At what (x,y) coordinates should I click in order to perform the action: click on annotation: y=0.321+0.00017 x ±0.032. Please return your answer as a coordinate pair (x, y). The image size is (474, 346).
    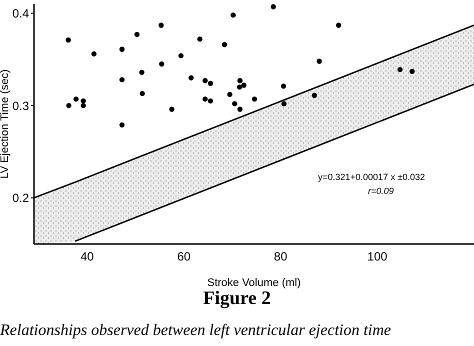
    Looking at the image, I should click on (372, 177).